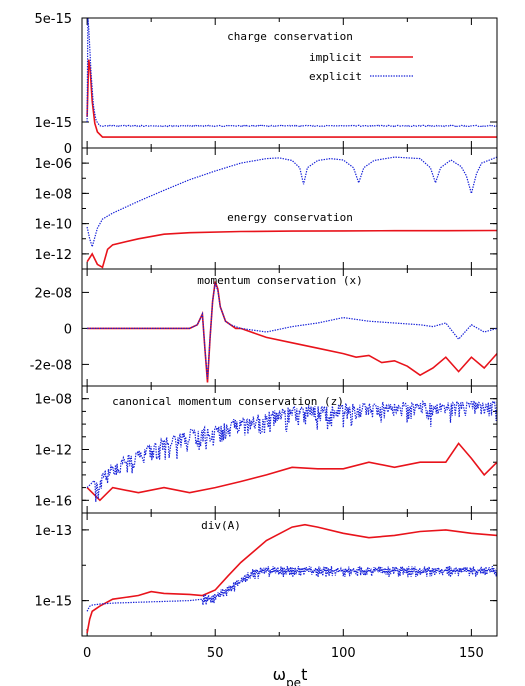  Describe the element at coordinates (291, 202) in the screenshot. I see `series-explicit-energy` at that location.